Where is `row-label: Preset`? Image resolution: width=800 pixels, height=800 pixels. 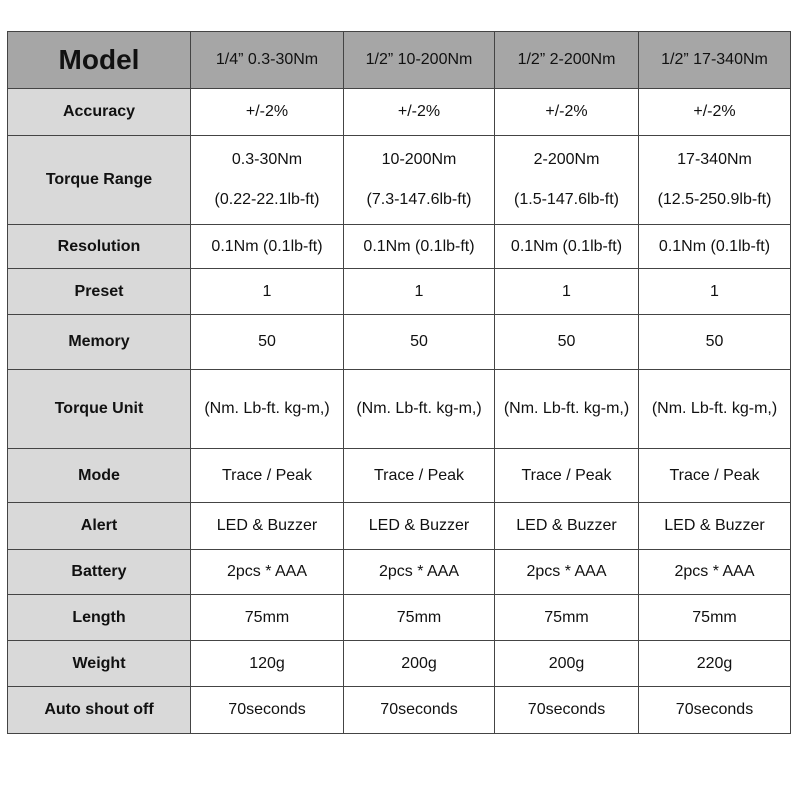 row-label: Preset is located at coordinates (99, 291).